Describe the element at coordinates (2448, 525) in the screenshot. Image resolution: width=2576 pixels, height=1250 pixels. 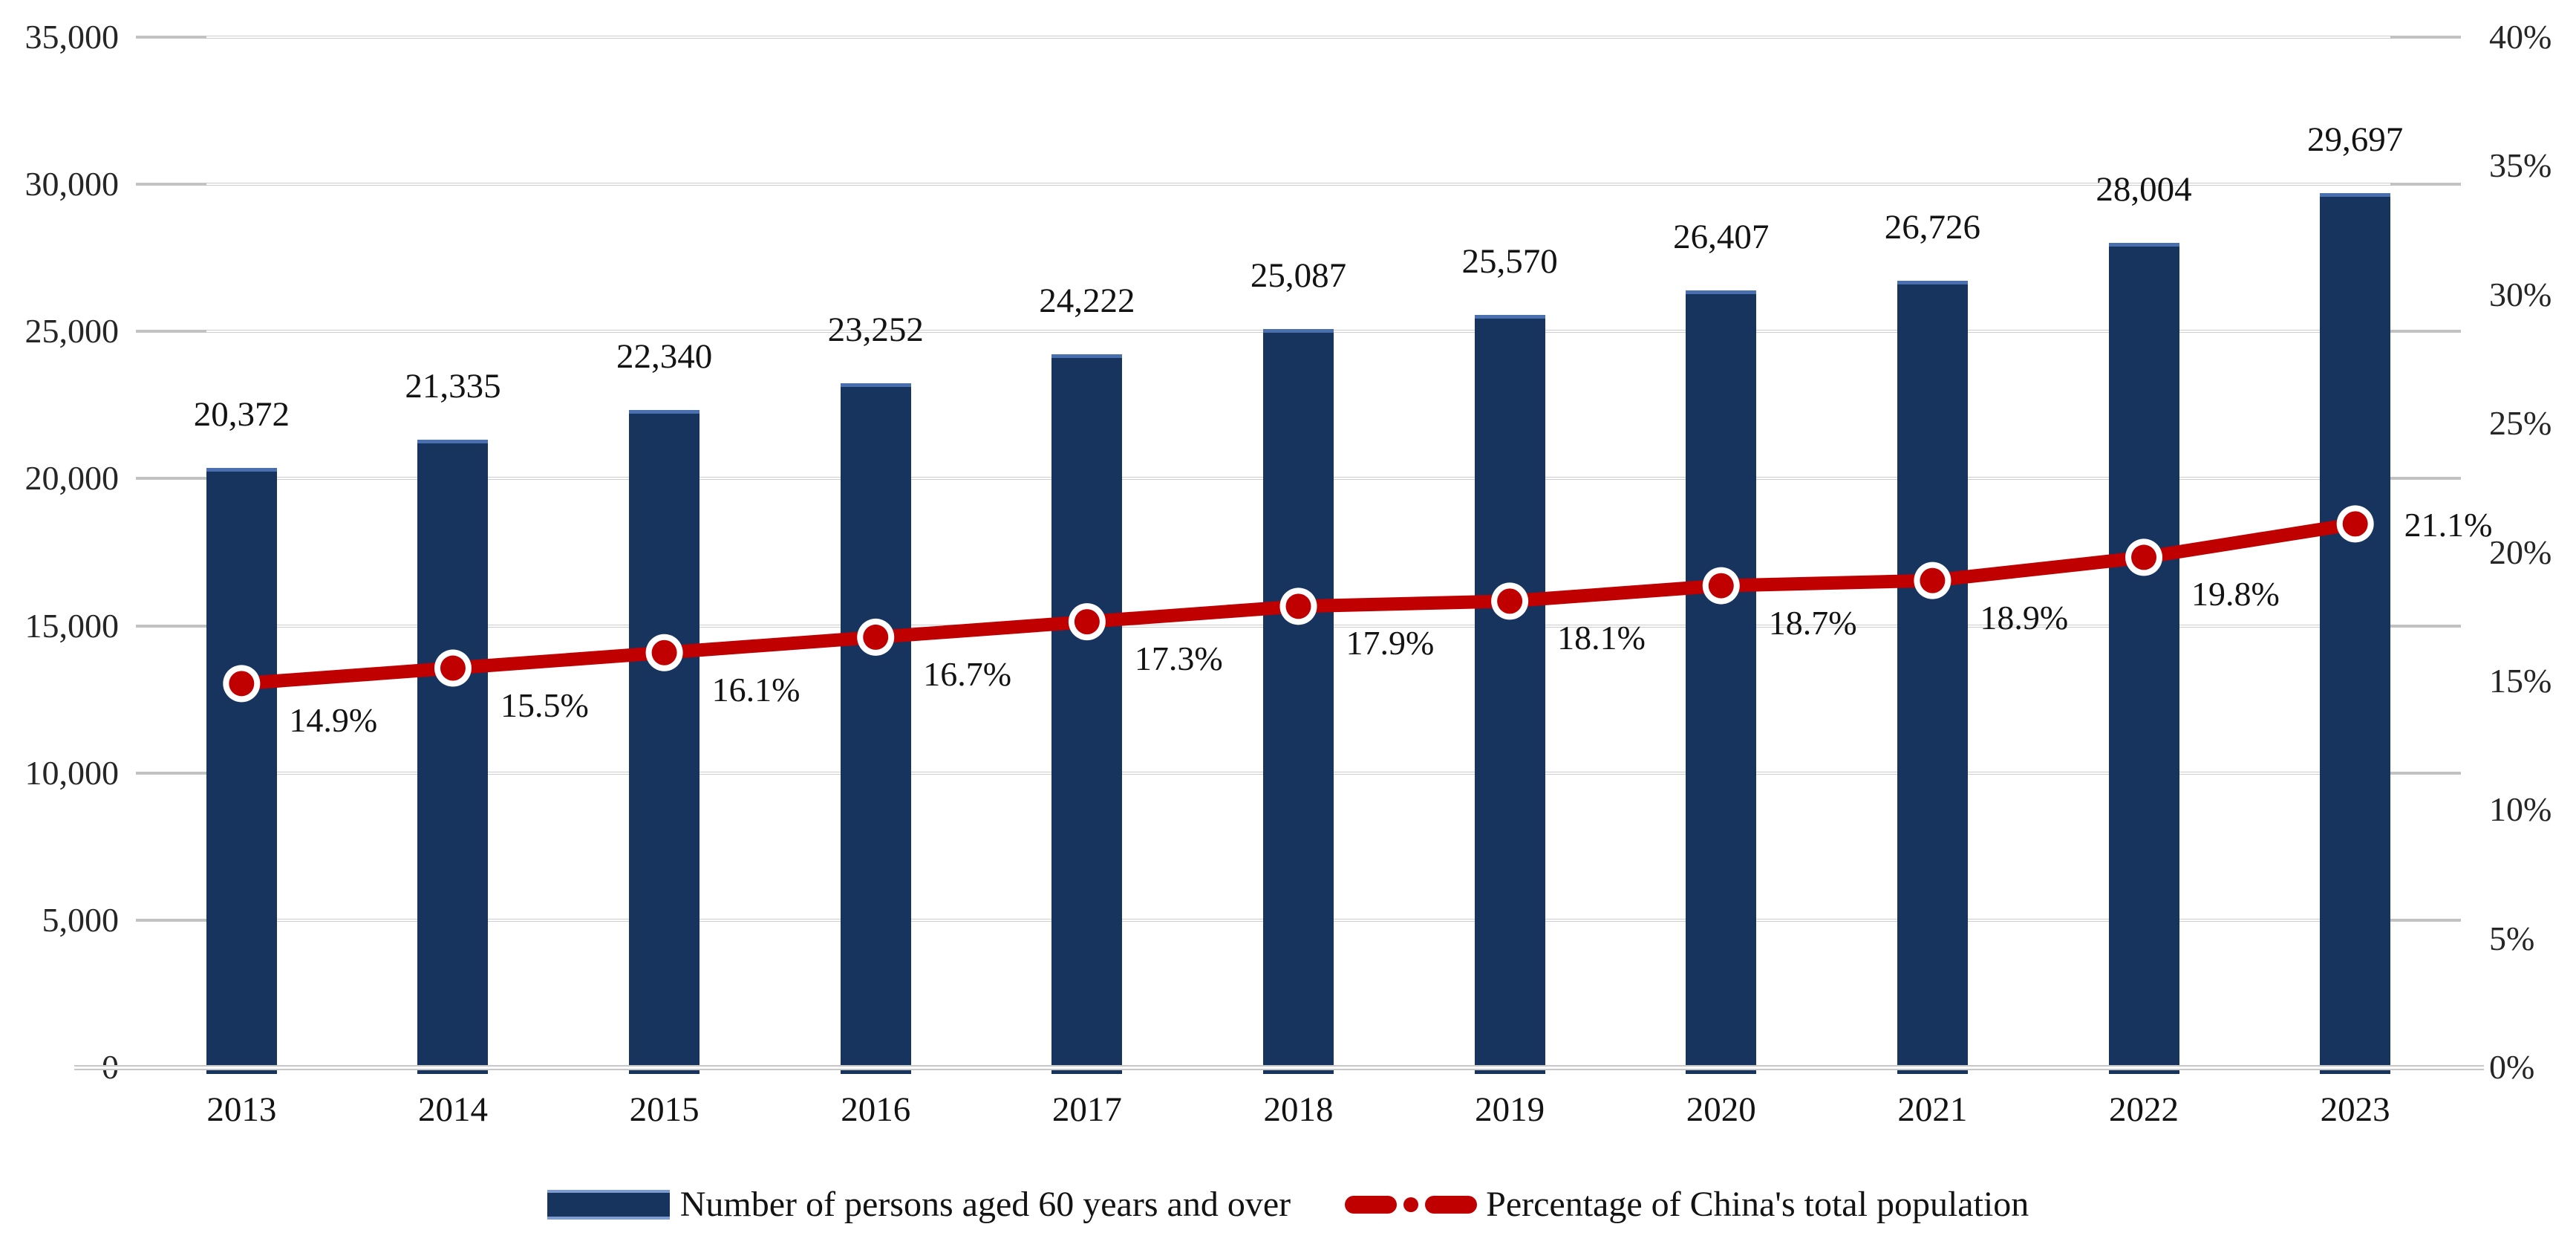
I see `line-point-label: 21.1%` at that location.